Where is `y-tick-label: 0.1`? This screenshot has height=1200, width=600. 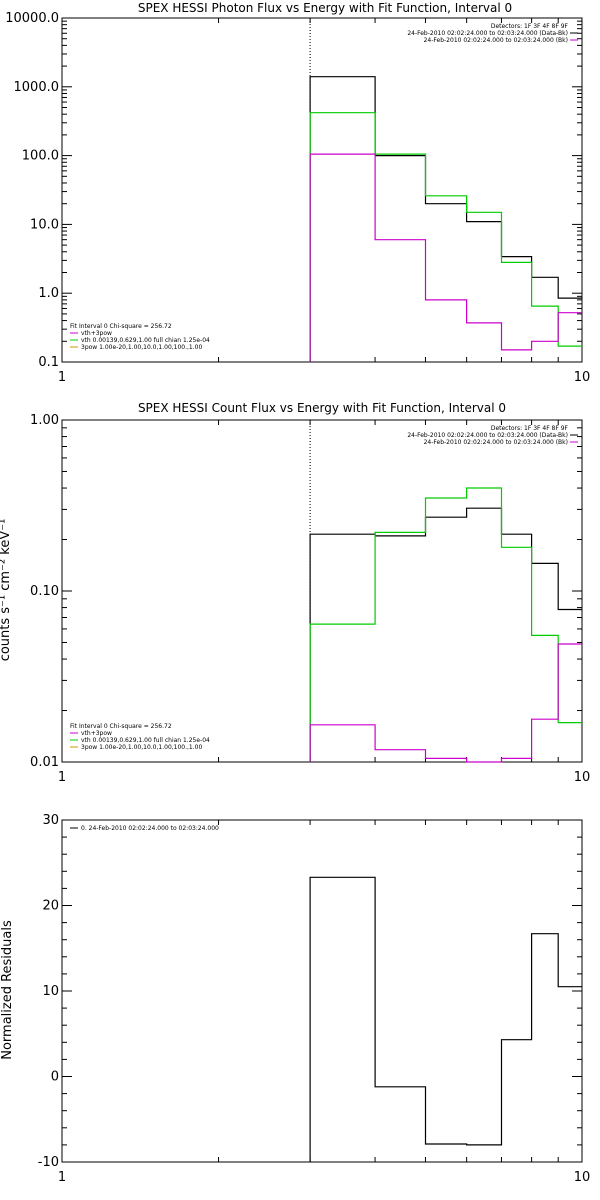 y-tick-label: 0.1 is located at coordinates (48, 362).